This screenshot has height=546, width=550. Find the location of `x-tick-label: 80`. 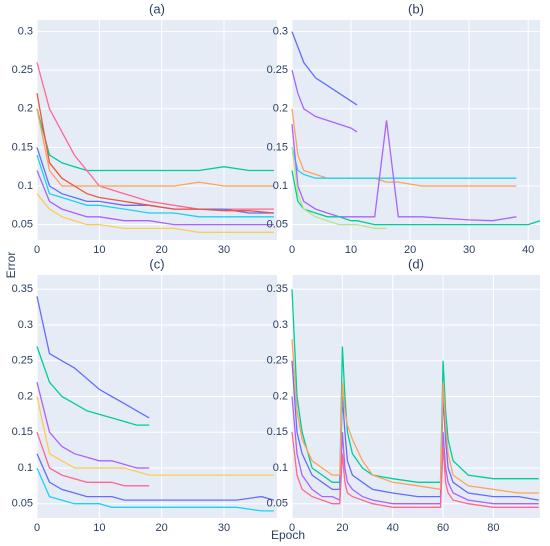

x-tick-label: 80 is located at coordinates (493, 528).